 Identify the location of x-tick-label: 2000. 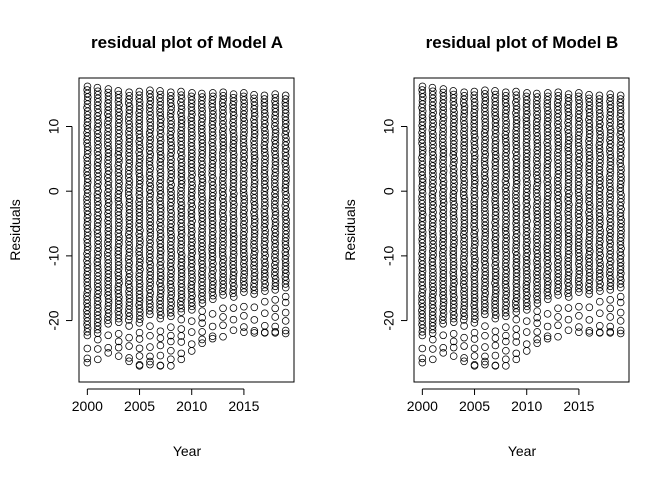
(422, 406).